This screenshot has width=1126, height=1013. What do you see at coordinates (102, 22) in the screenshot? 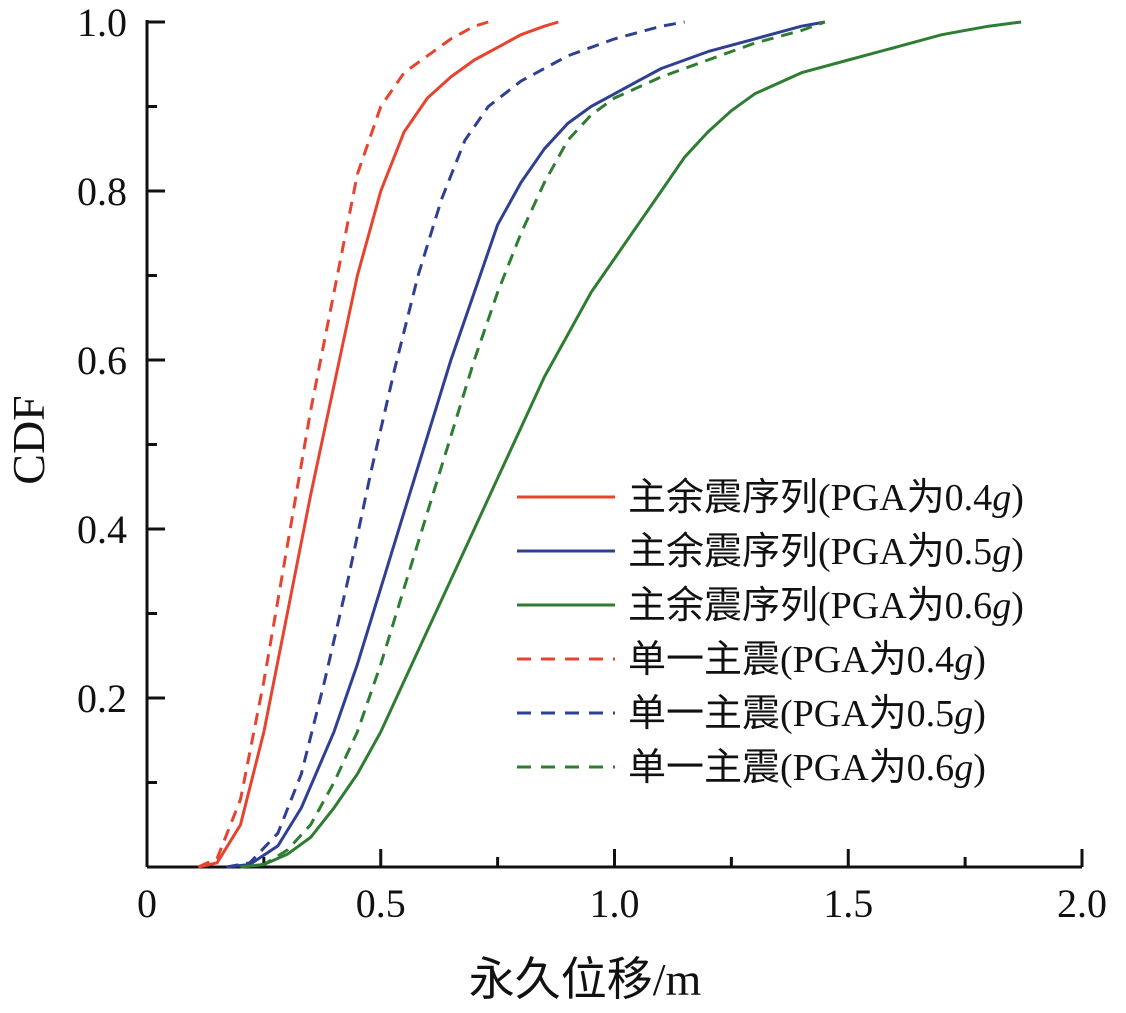
I see `y-tick-label: 1.0` at bounding box center [102, 22].